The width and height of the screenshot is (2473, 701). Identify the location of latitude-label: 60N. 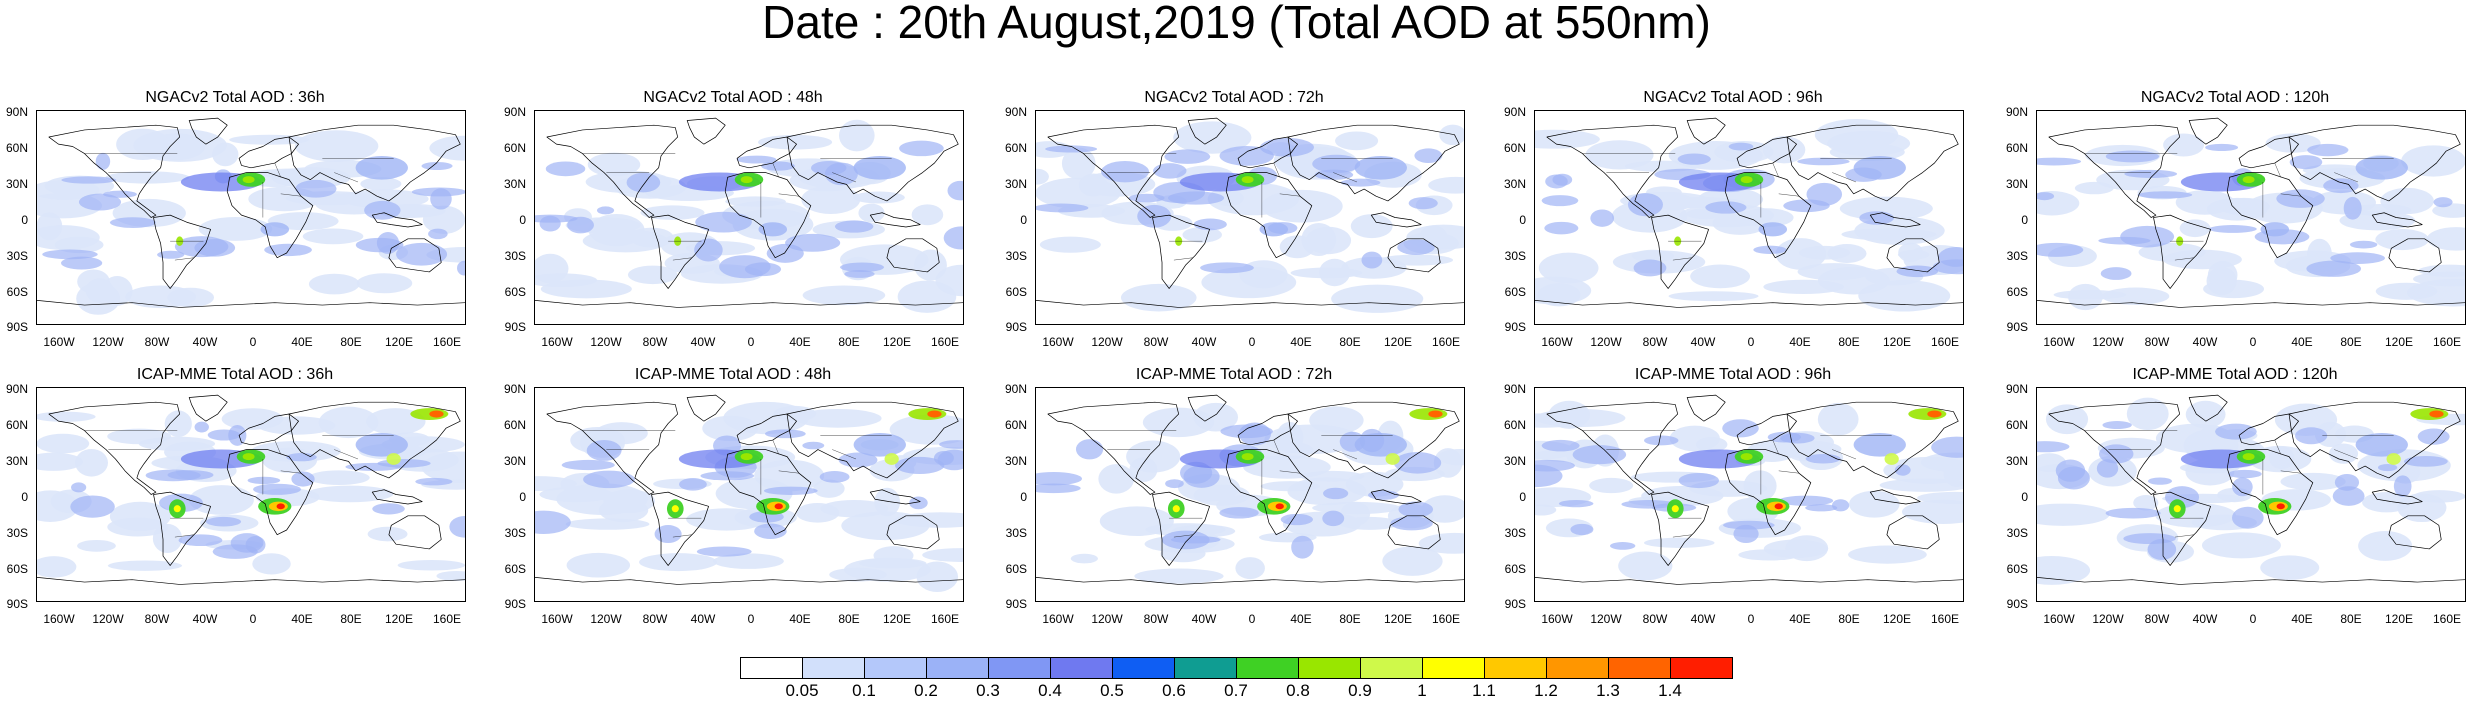
(1015, 148).